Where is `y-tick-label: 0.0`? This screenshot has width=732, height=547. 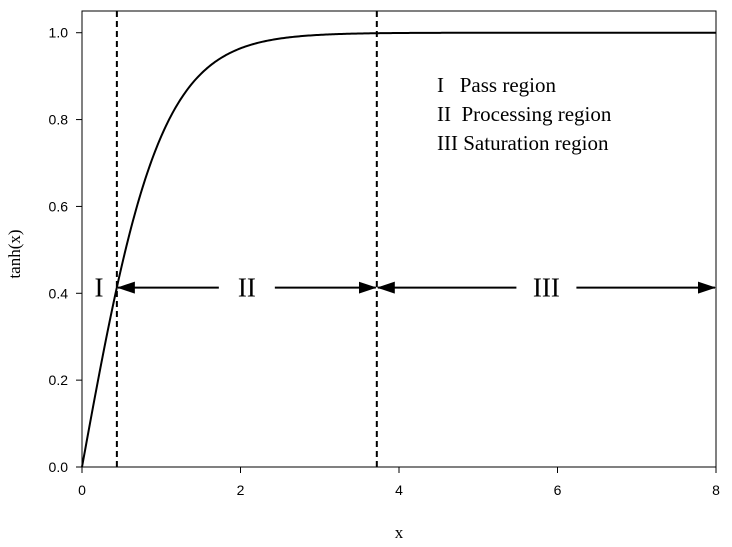
y-tick-label: 0.0 is located at coordinates (59, 467).